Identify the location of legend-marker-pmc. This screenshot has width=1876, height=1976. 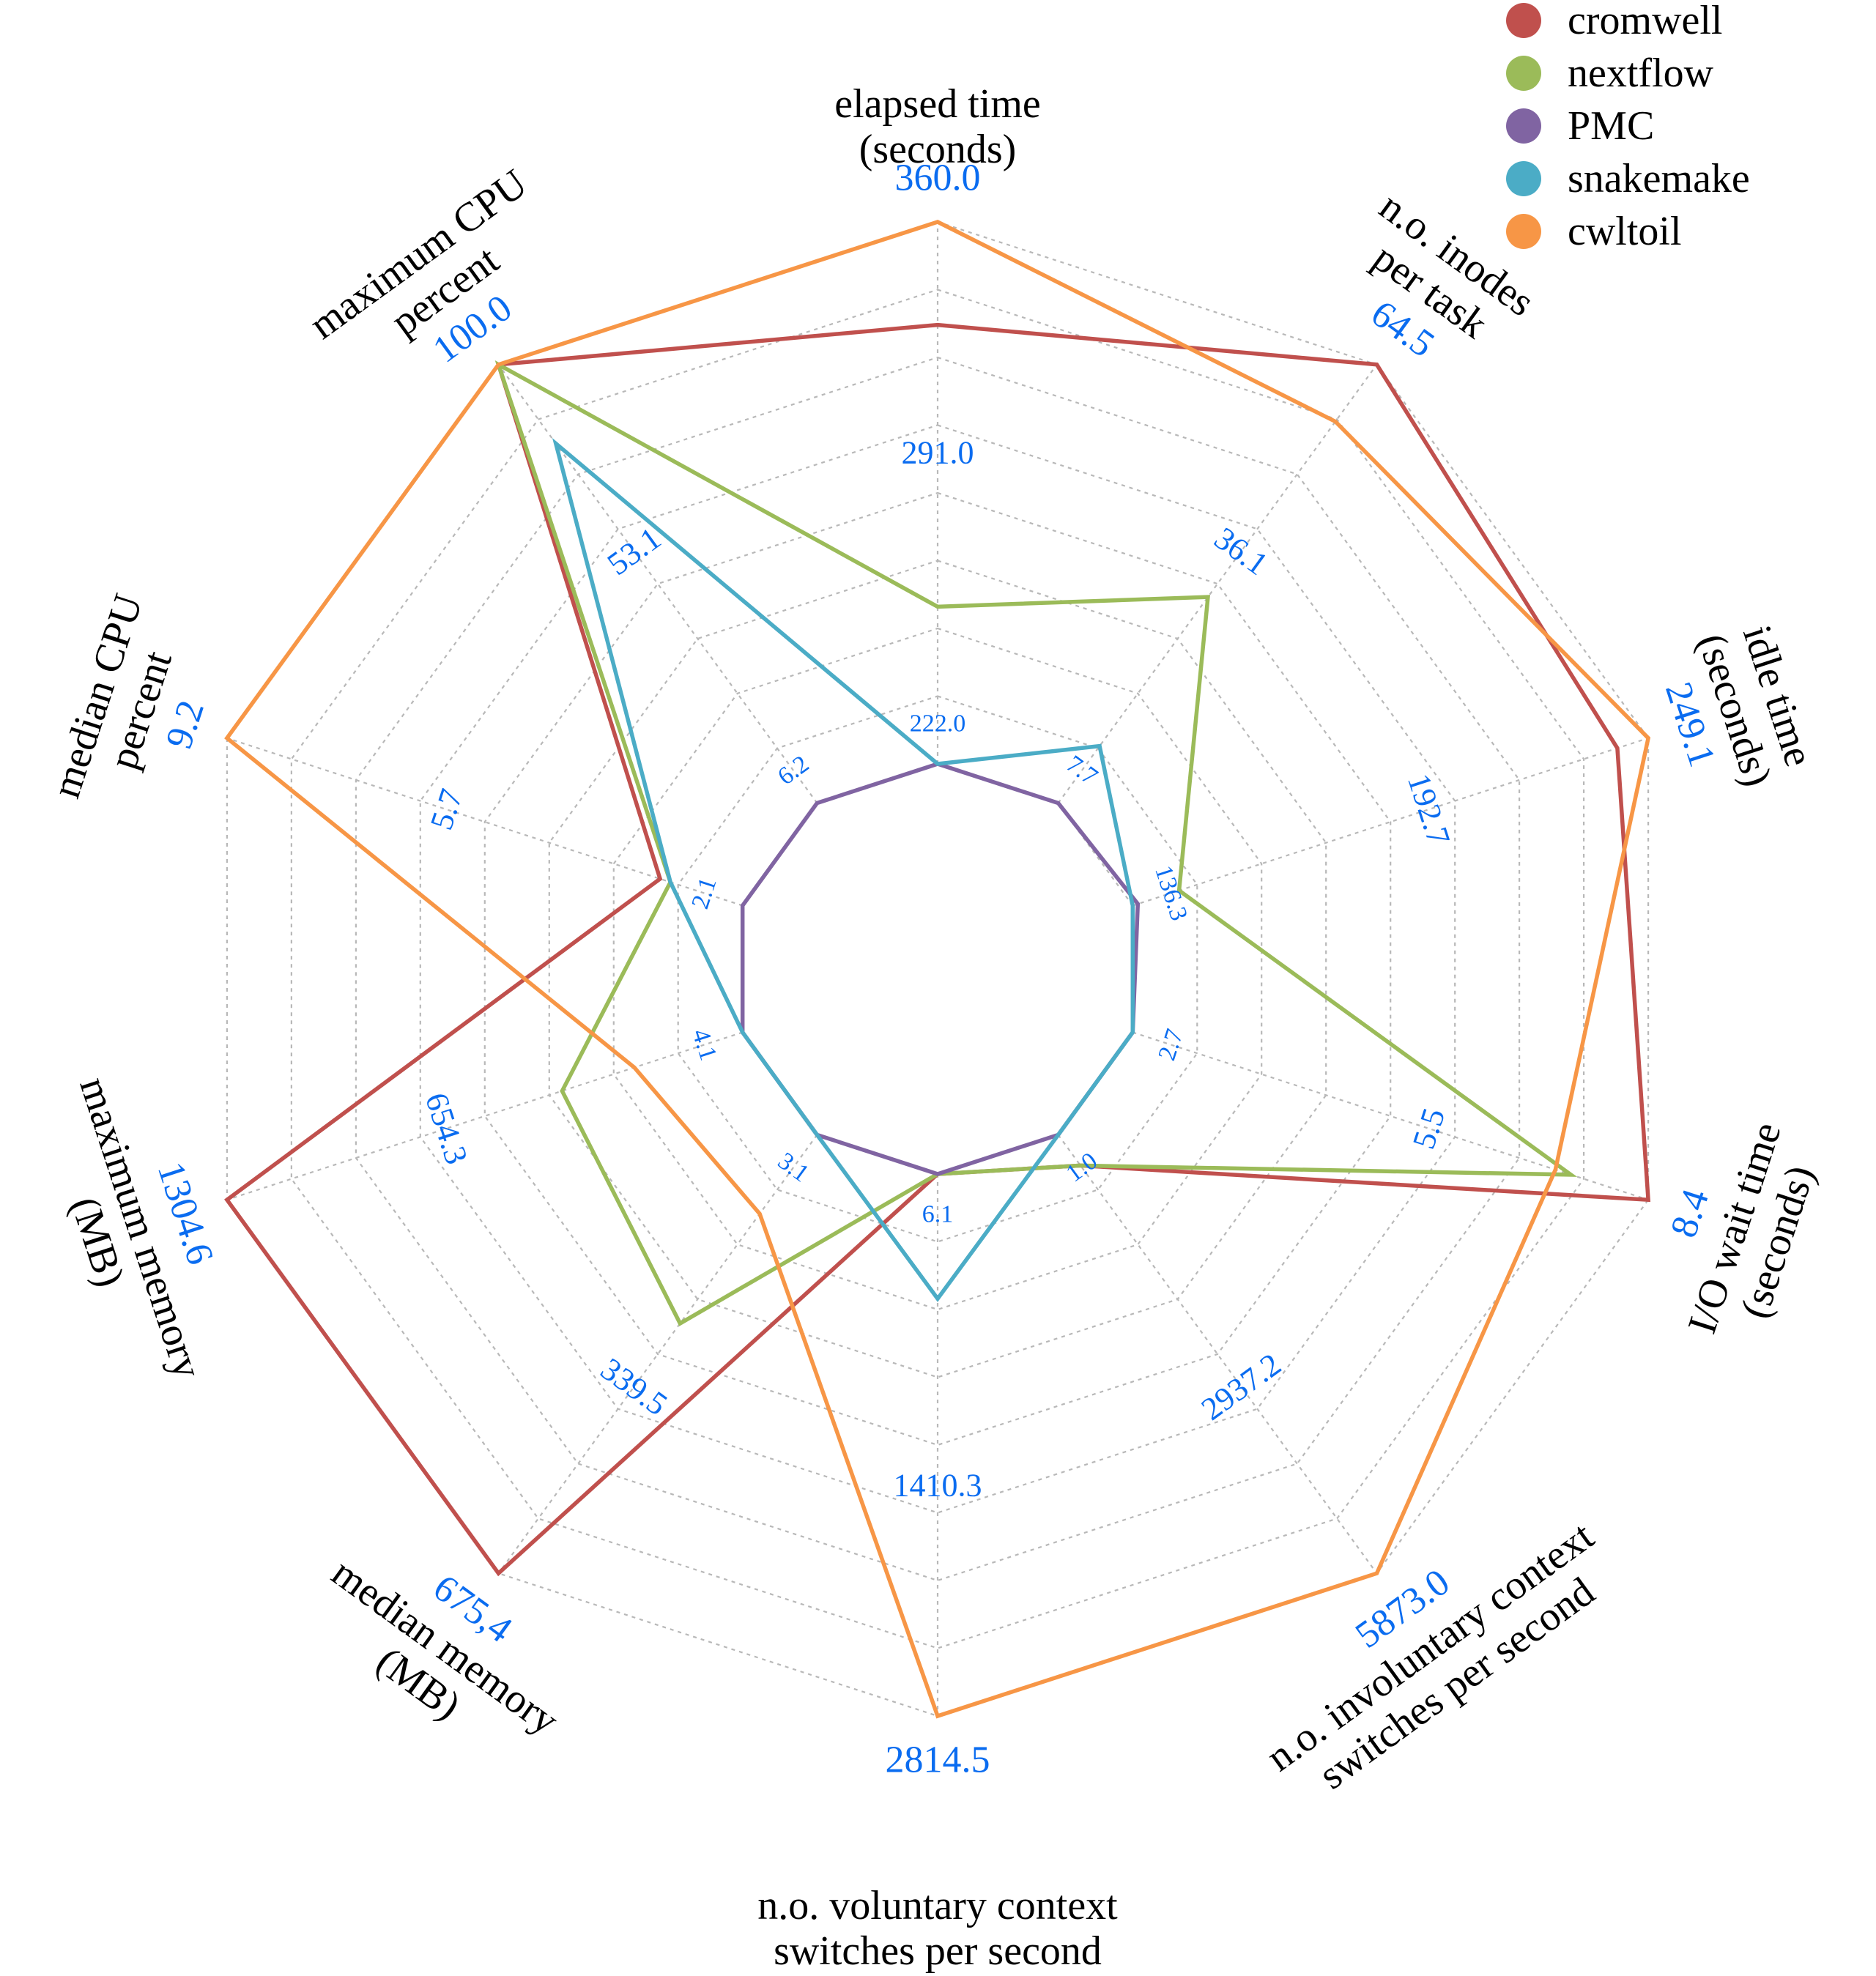
(1523, 126).